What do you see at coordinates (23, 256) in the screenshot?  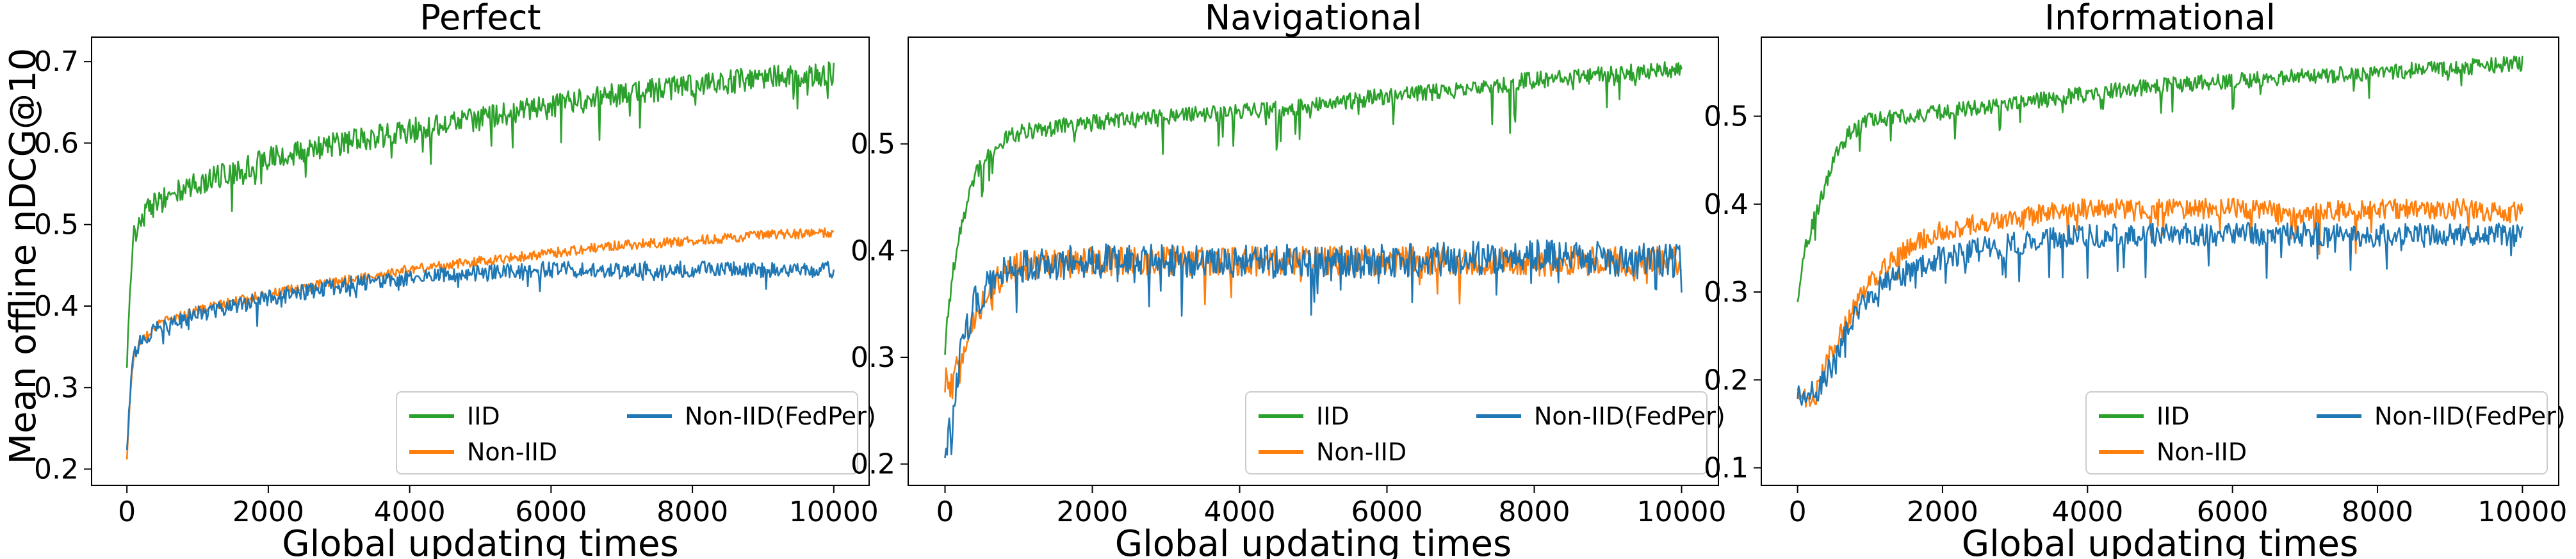 I see `figure-ylabel: Mean offline nDCG@10` at bounding box center [23, 256].